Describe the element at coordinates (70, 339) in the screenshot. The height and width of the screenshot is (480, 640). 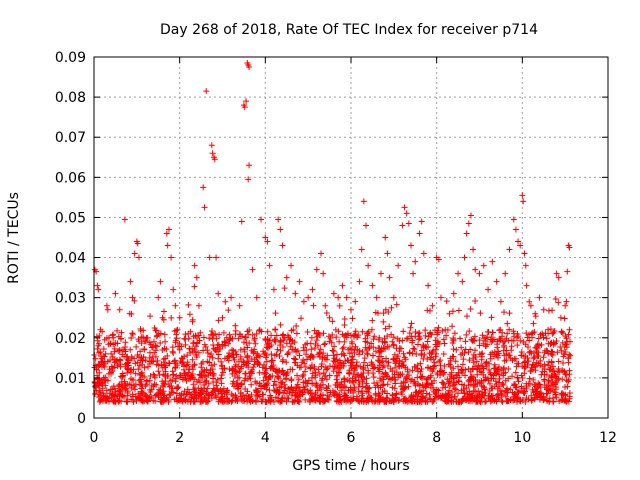
I see `y-tick-label: 0.02` at that location.